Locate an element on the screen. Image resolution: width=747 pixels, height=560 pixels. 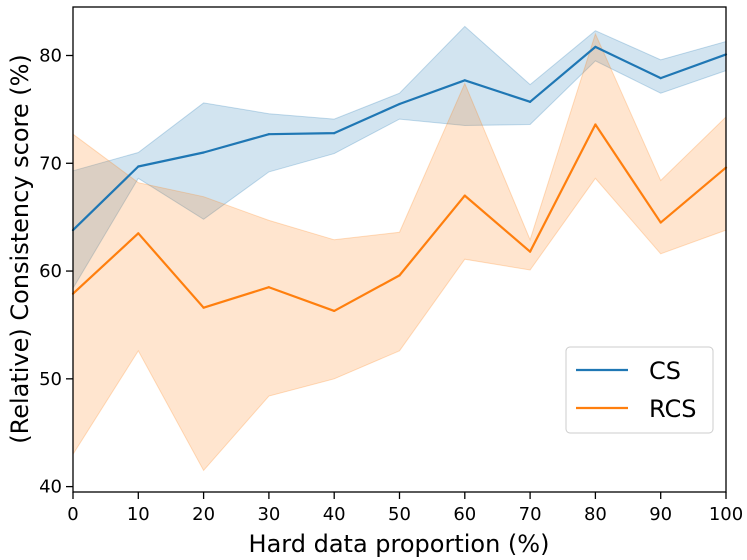
y-tick-label: 50 is located at coordinates (50, 379).